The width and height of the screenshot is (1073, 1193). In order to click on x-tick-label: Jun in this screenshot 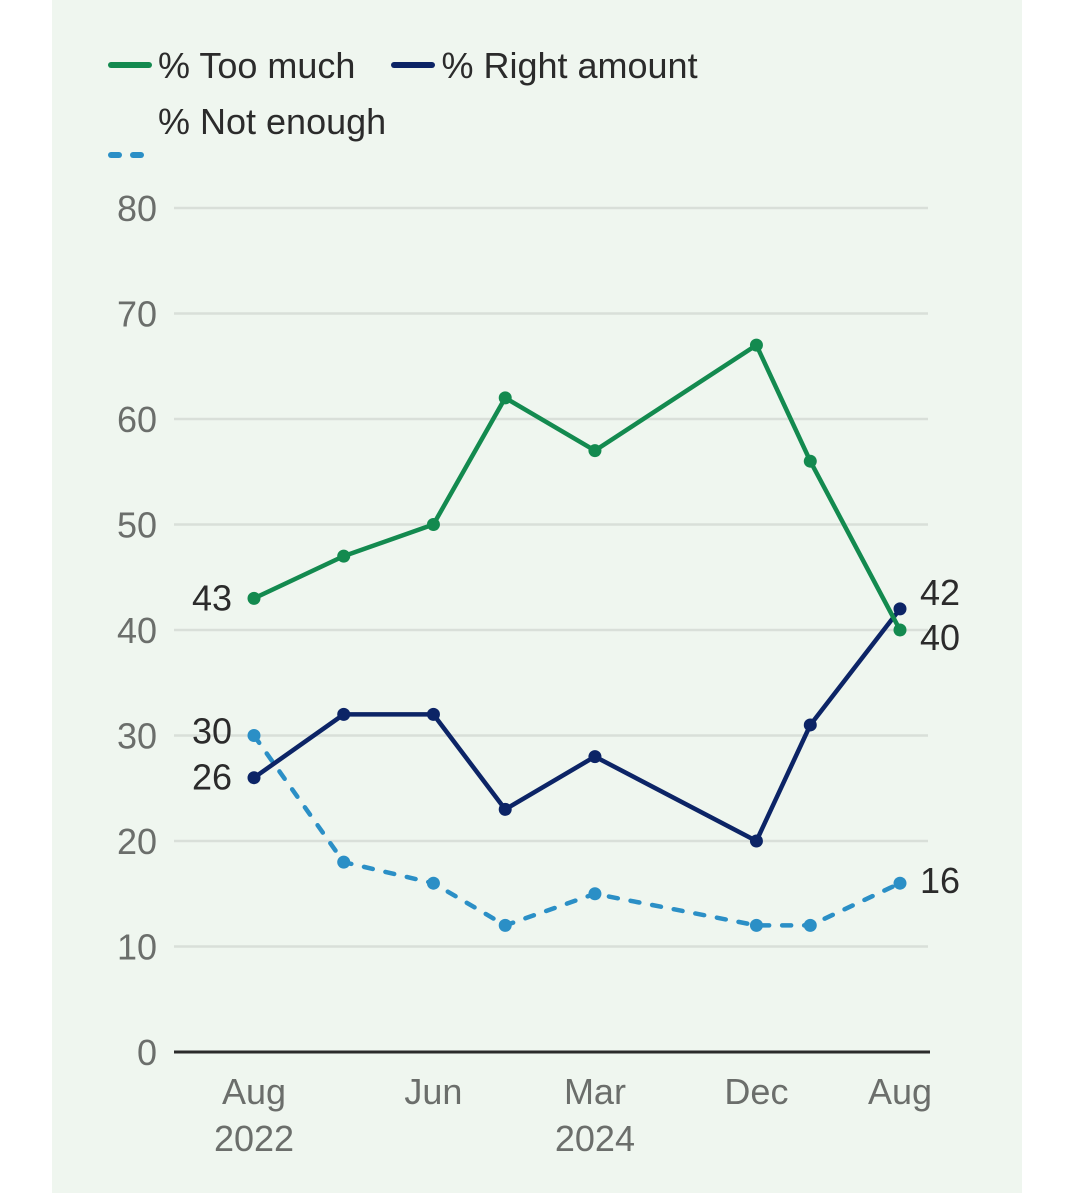, I will do `click(433, 1091)`.